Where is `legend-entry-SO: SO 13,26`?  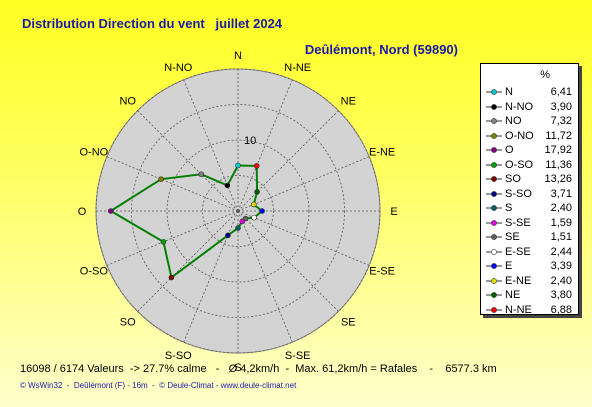 legend-entry-SO: SO 13,26 is located at coordinates (529, 179).